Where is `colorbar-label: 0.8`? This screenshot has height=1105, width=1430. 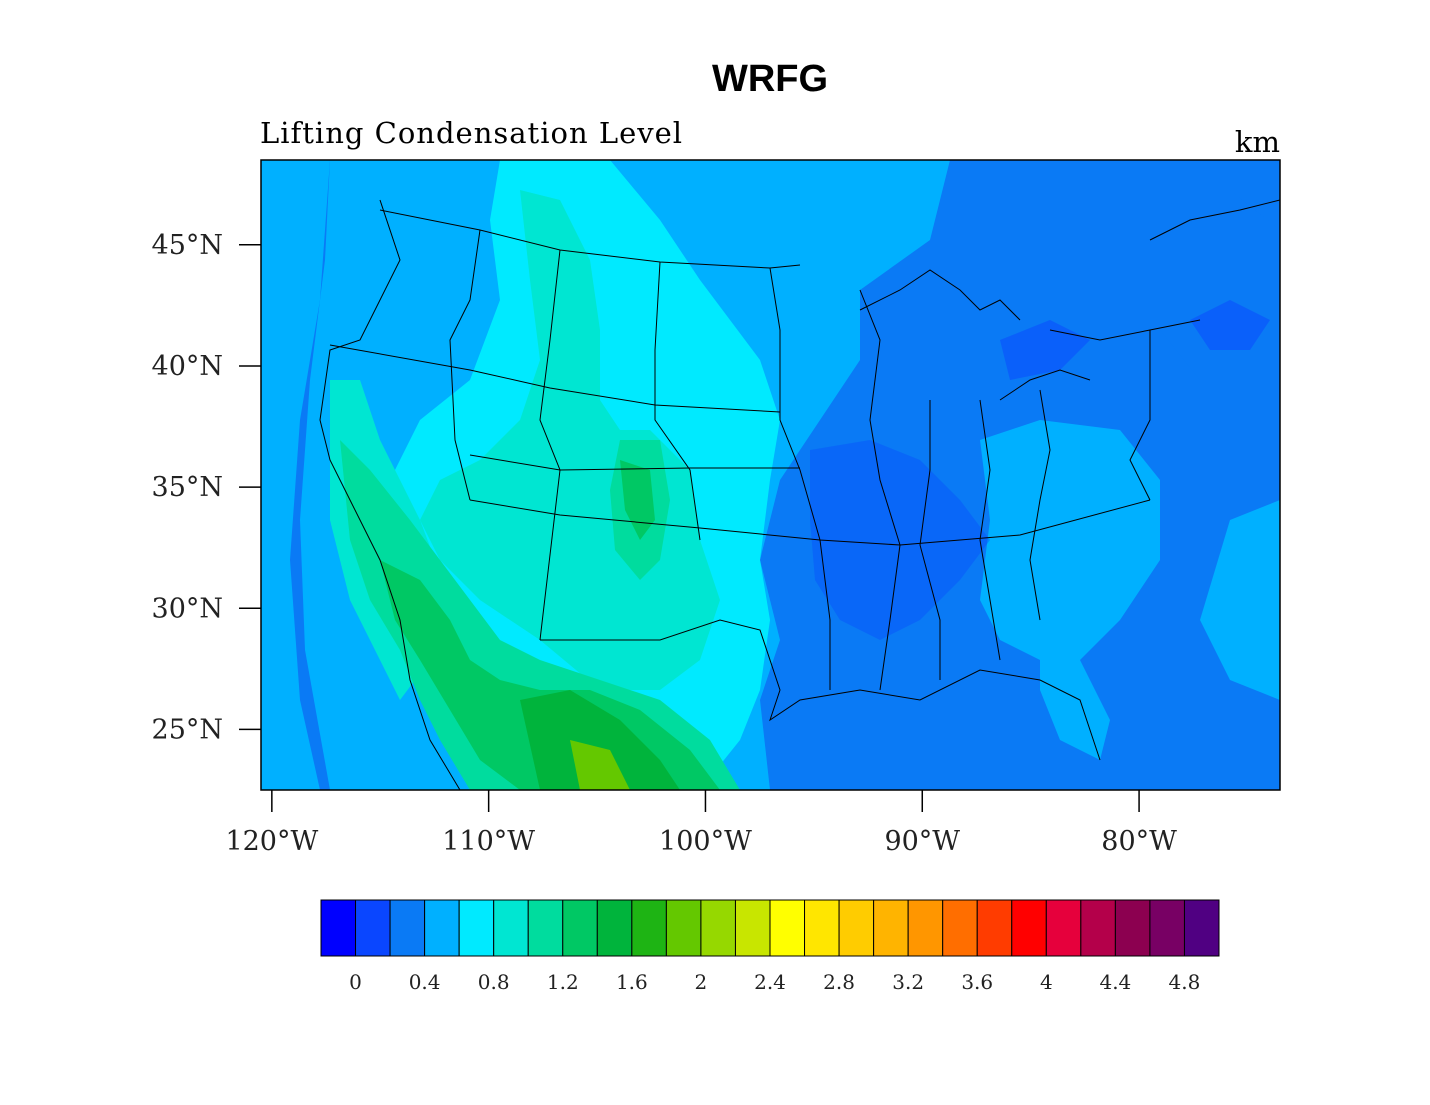
colorbar-label: 0.8 is located at coordinates (494, 982).